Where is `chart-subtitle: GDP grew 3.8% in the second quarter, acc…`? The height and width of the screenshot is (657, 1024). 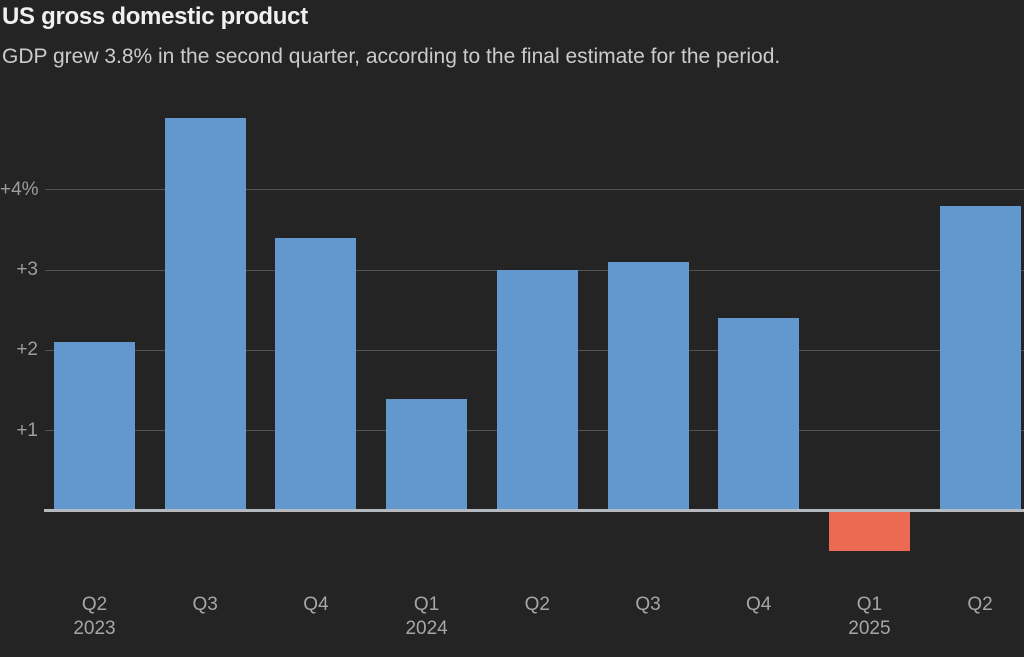 chart-subtitle: GDP grew 3.8% in the second quarter, acc… is located at coordinates (391, 56).